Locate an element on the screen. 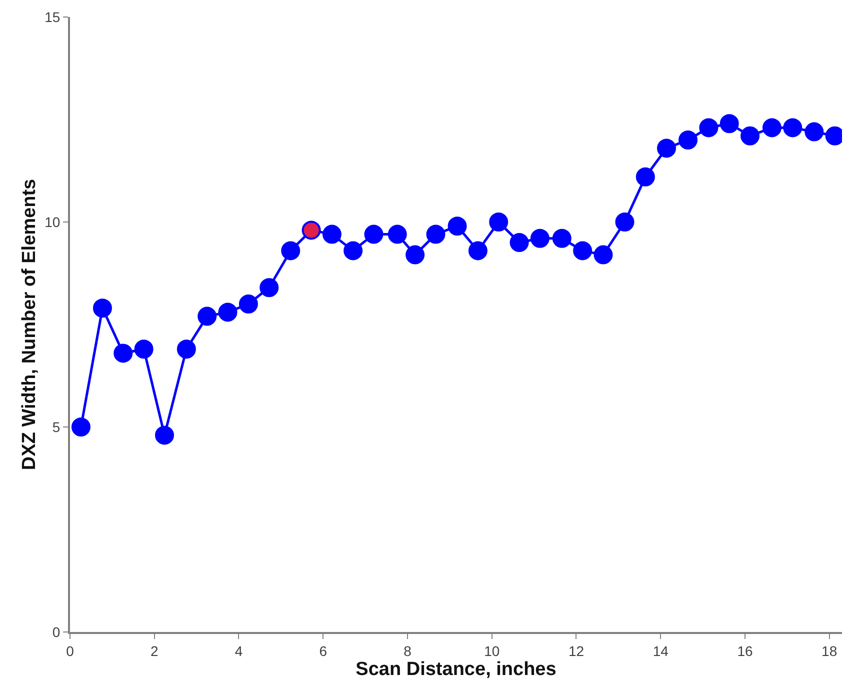 The image size is (852, 689). x-axis-title: Scan Distance, inches is located at coordinates (456, 669).